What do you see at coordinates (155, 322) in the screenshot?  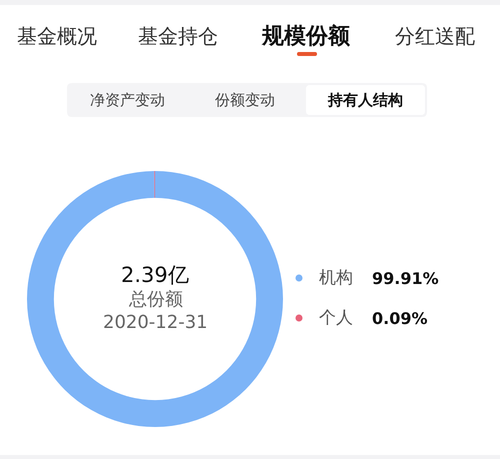 I see `text: 2020-12-31` at bounding box center [155, 322].